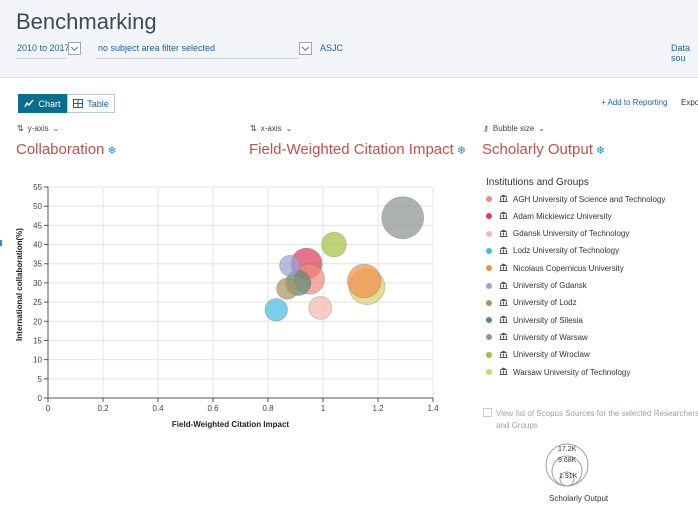 The height and width of the screenshot is (507, 698). I want to click on x-tick-label: 0.2, so click(103, 408).